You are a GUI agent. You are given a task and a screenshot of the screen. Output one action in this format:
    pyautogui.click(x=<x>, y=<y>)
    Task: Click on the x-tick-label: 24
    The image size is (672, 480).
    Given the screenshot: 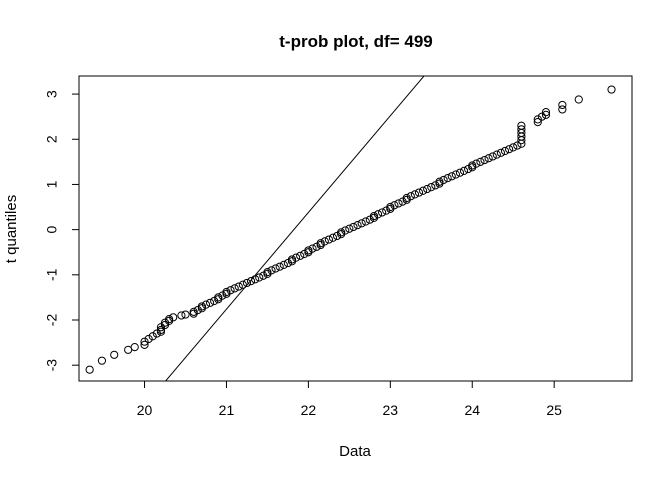 What is the action you would take?
    pyautogui.click(x=472, y=410)
    